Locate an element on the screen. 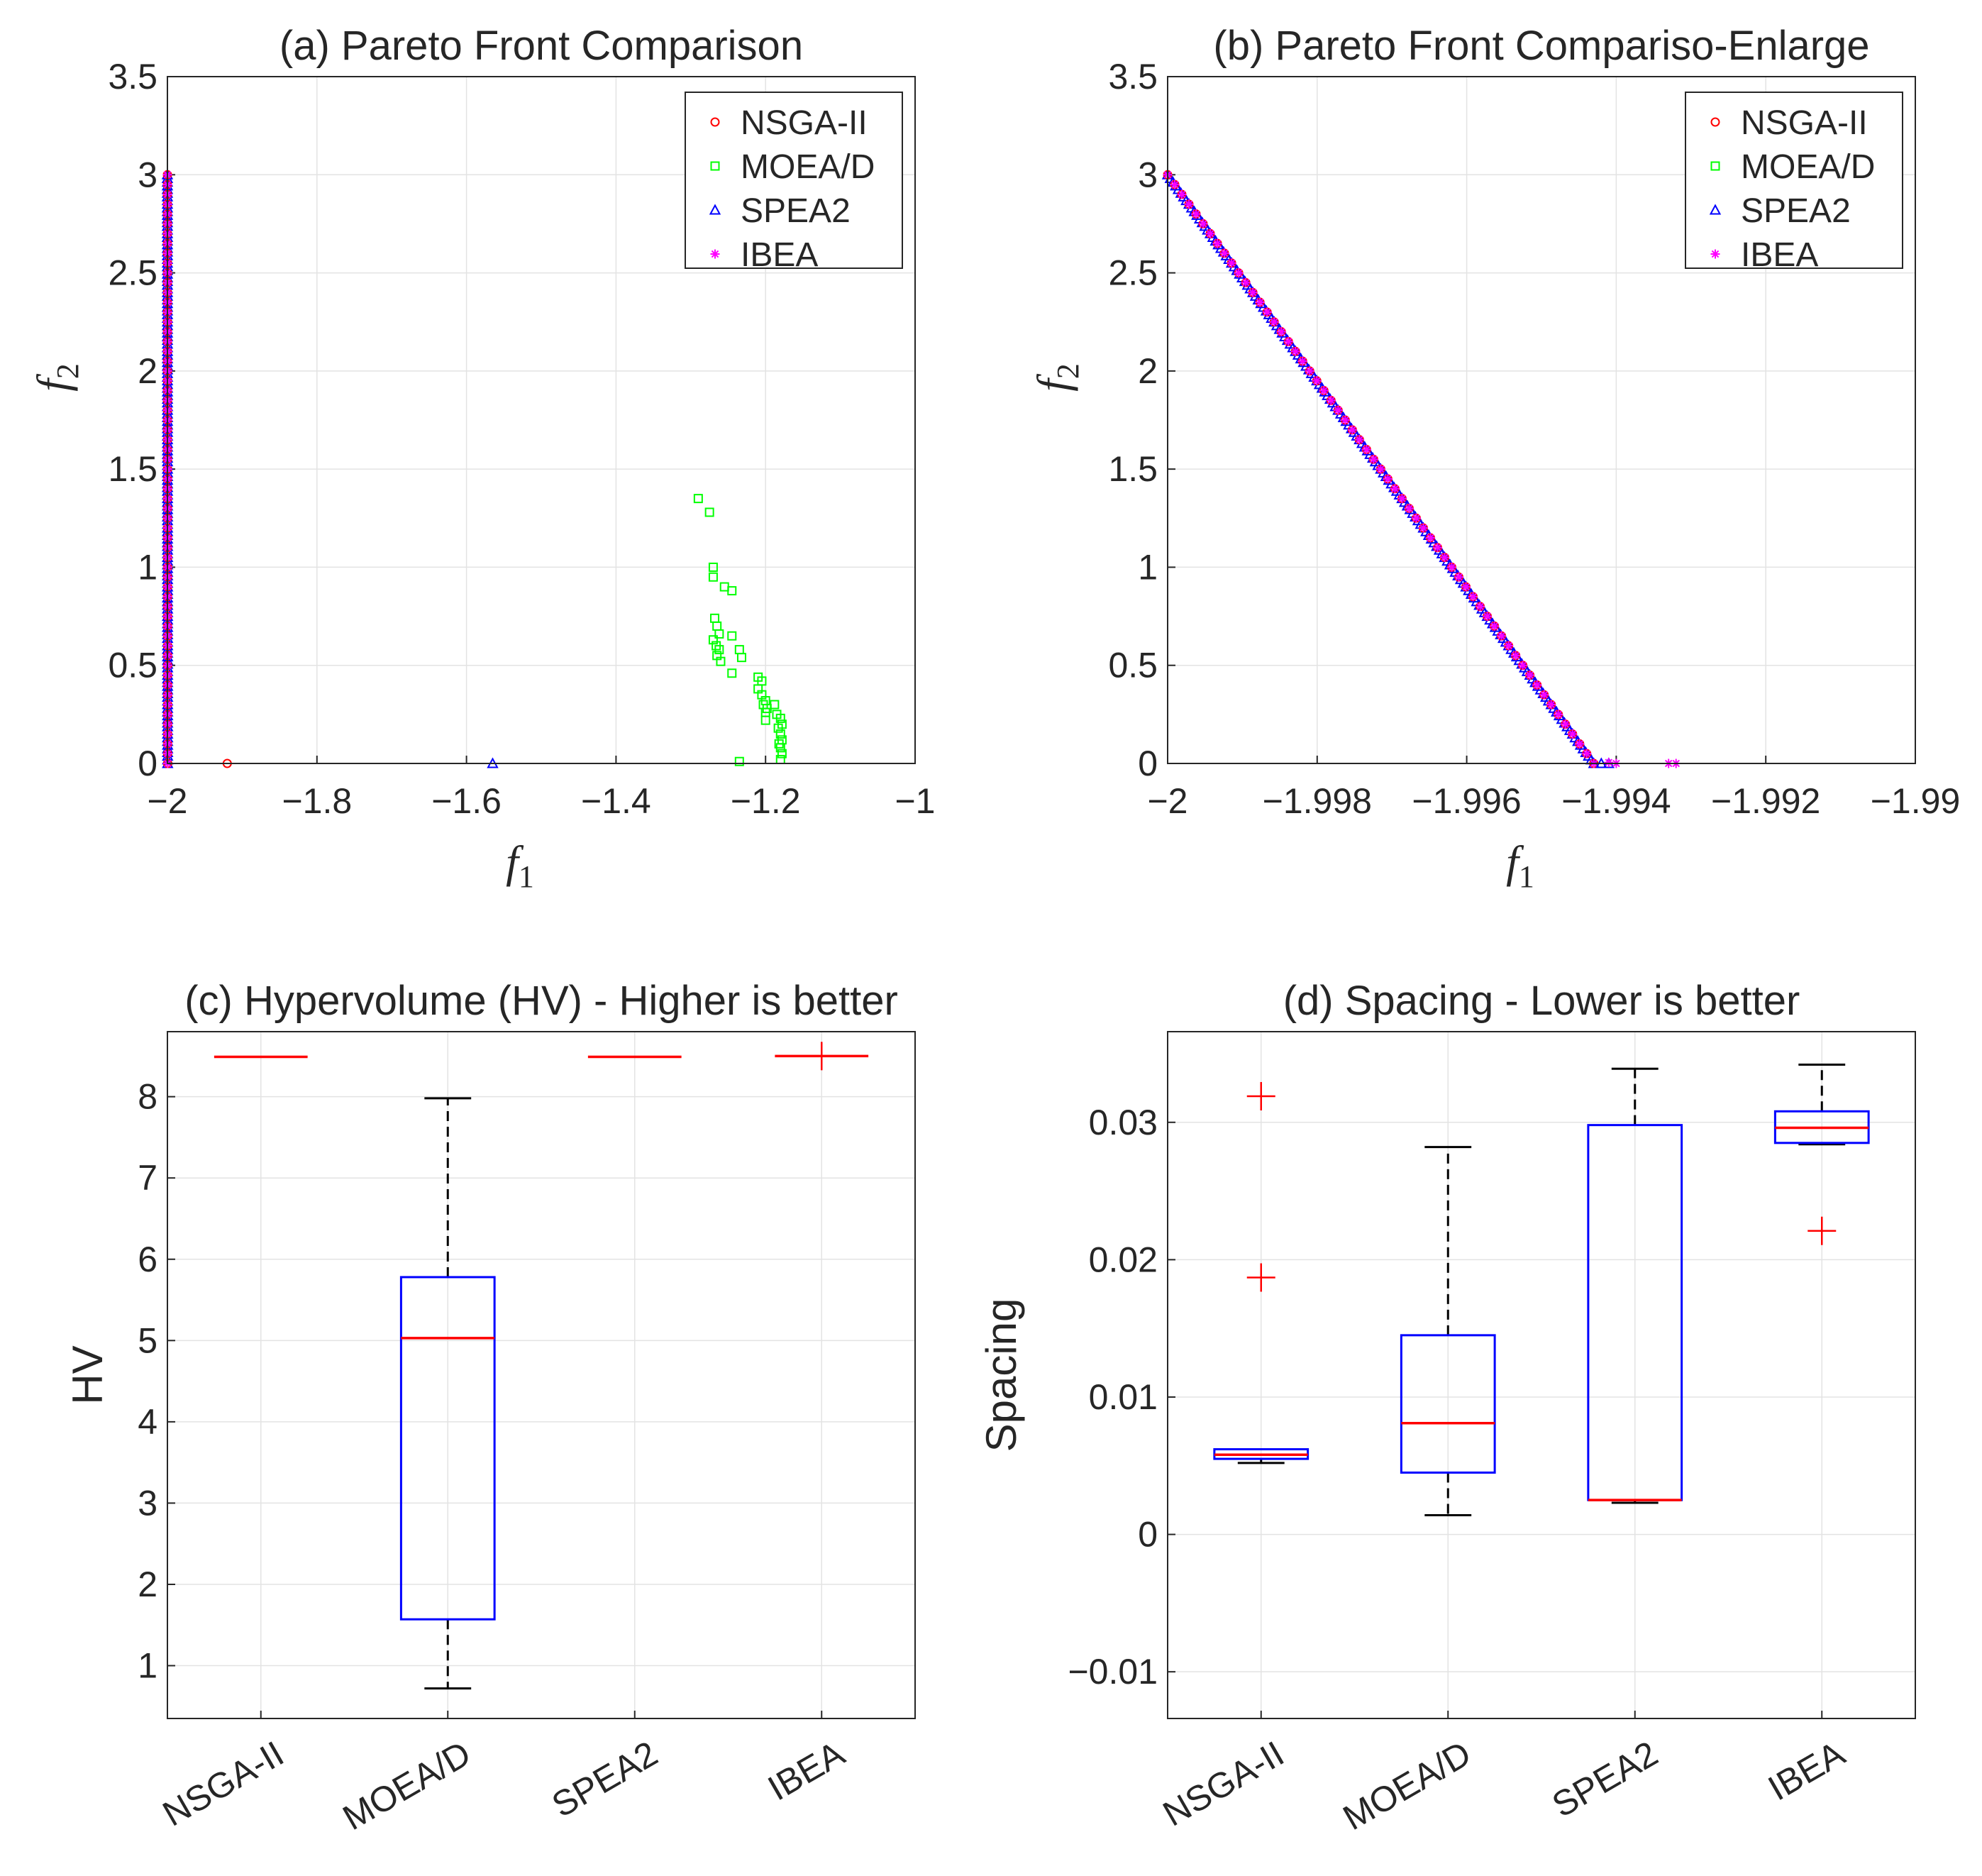 The height and width of the screenshot is (1876, 1982). y-tick-label: 7 is located at coordinates (147, 1178).